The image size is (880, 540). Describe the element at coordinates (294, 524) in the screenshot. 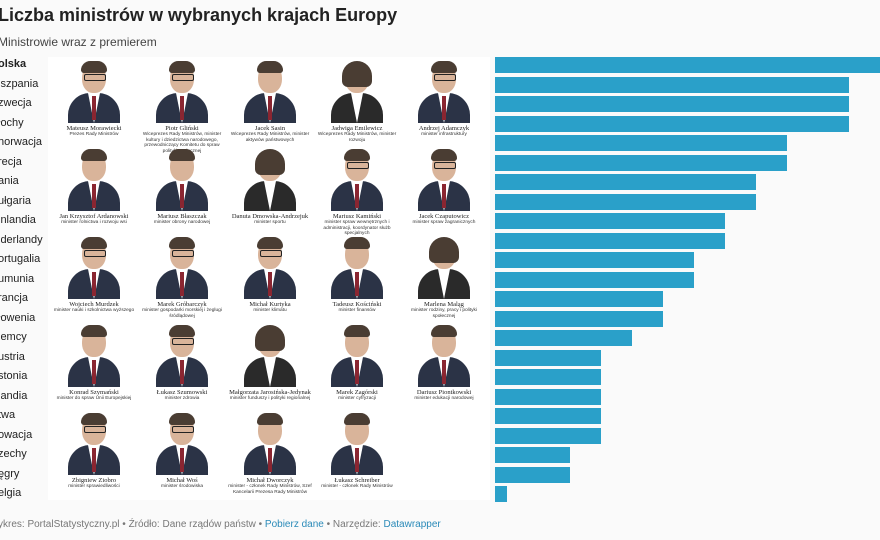

I see `download-data-link: Pobierz dane` at that location.